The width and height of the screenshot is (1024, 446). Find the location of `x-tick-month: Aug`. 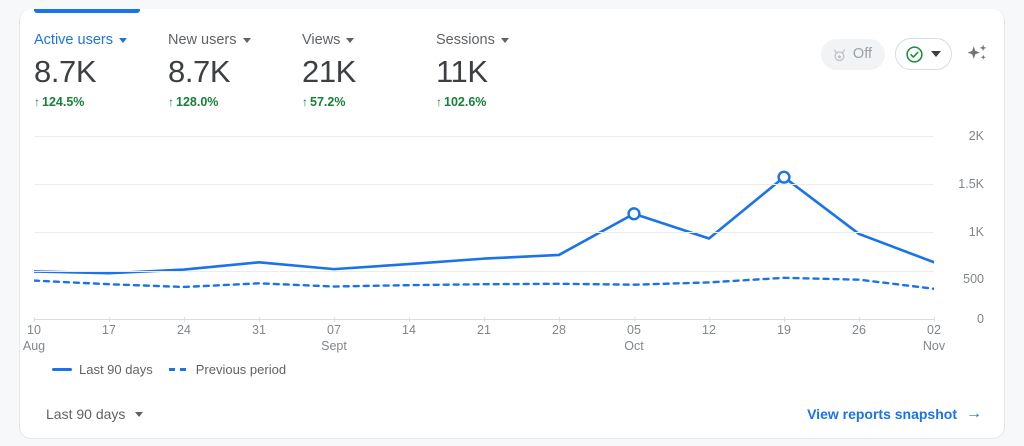

x-tick-month: Aug is located at coordinates (34, 346).